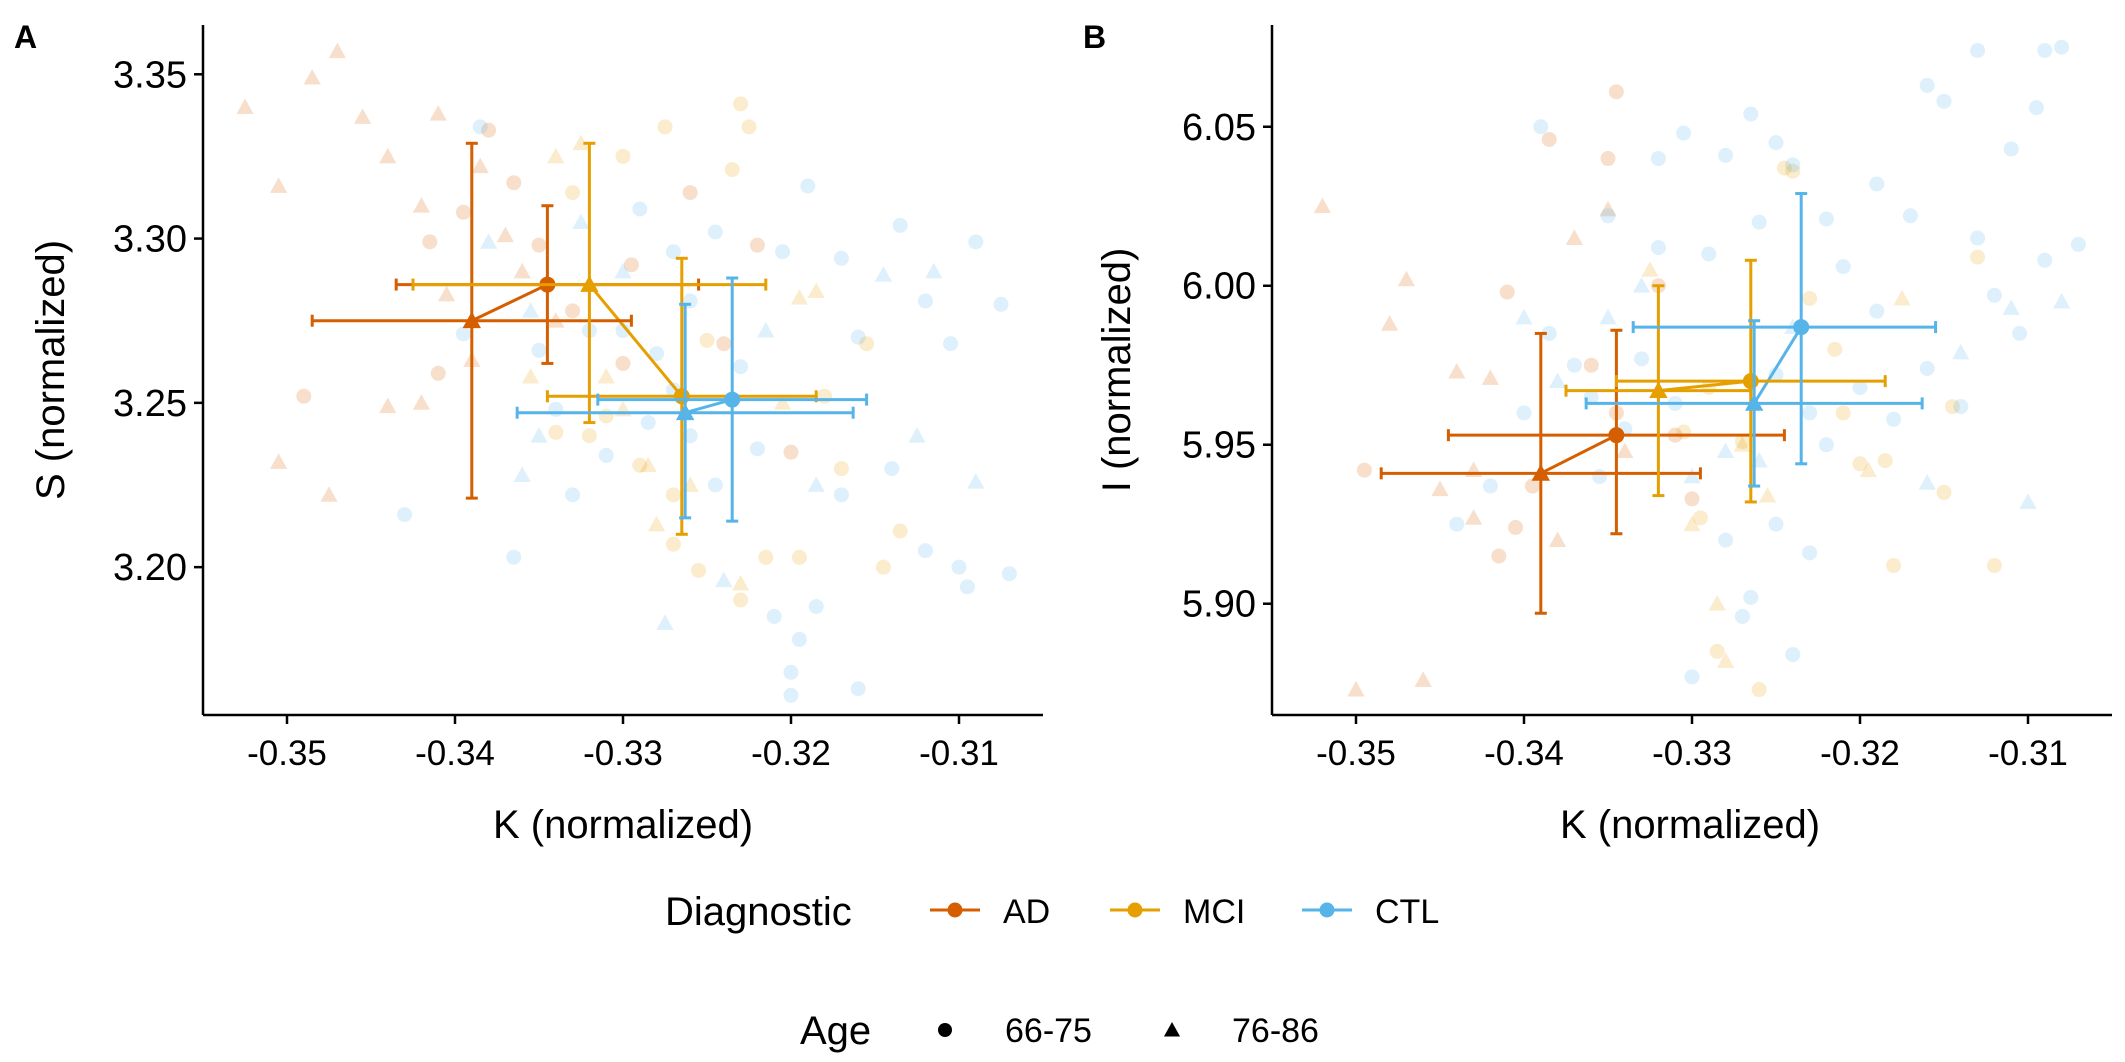  What do you see at coordinates (2028, 753) in the screenshot?
I see `x-tick-label: -0.31` at bounding box center [2028, 753].